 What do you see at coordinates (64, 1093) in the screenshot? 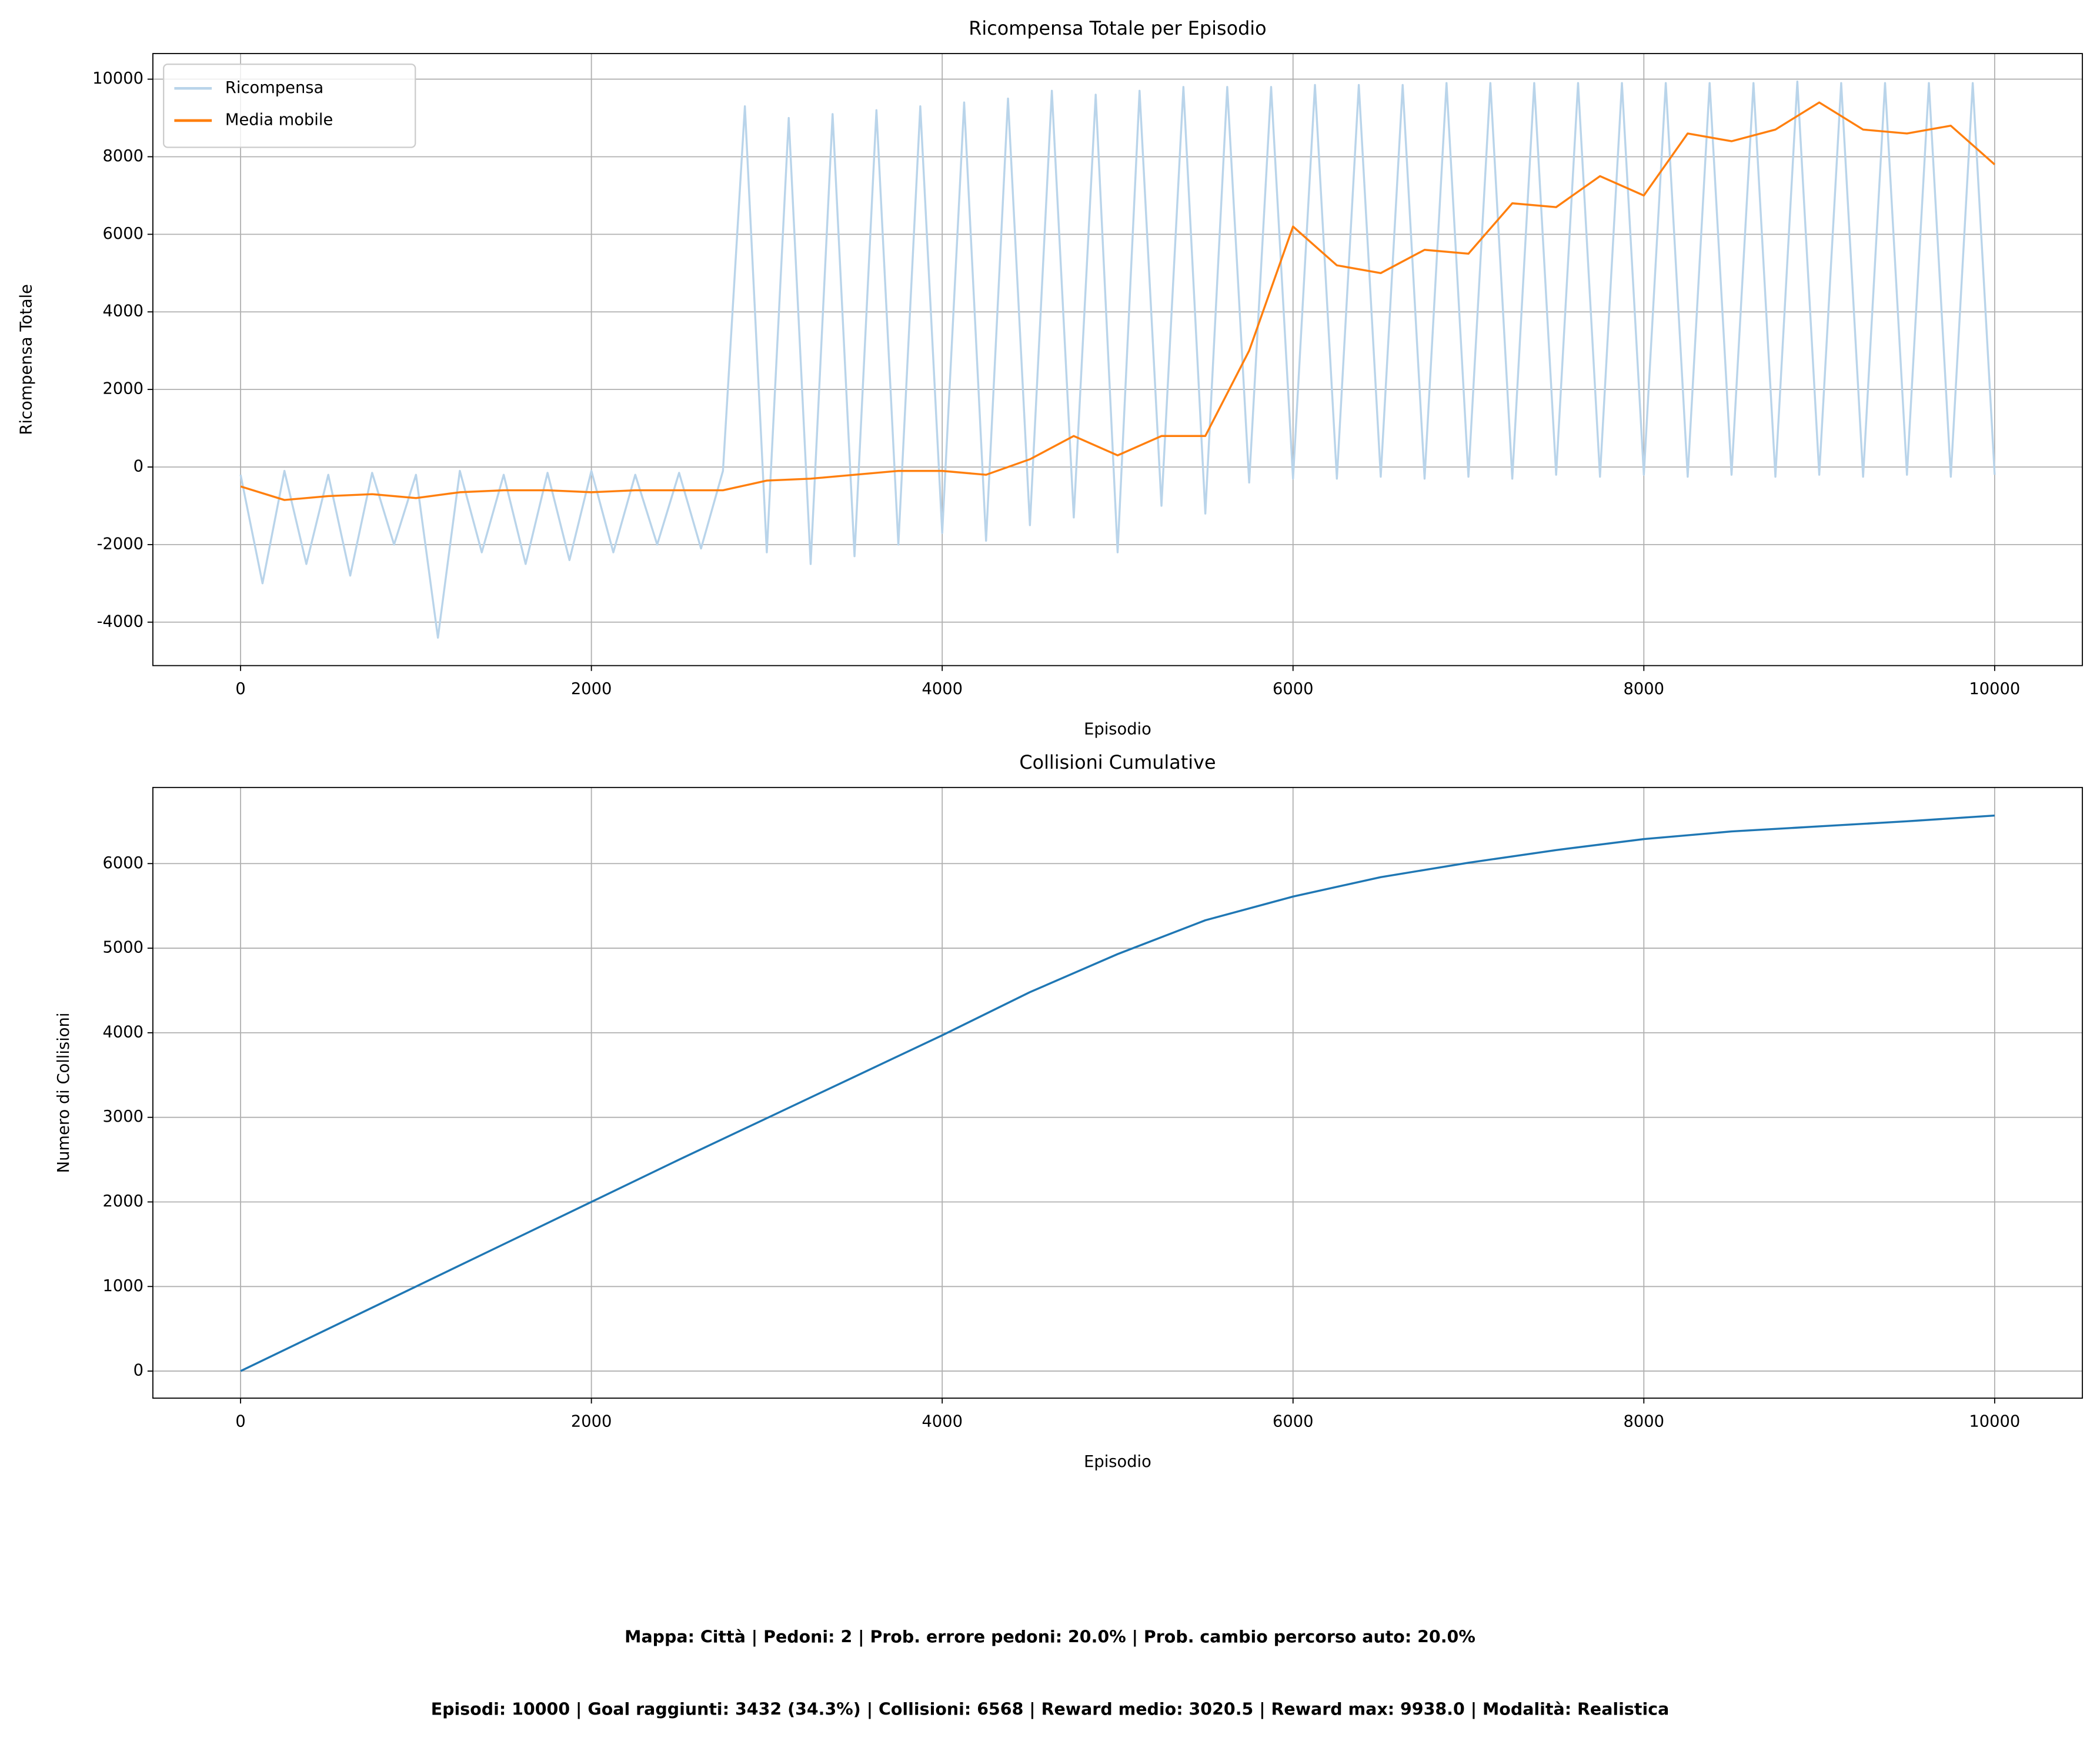
I see `y-axis-label: Numero di Collisioni` at bounding box center [64, 1093].